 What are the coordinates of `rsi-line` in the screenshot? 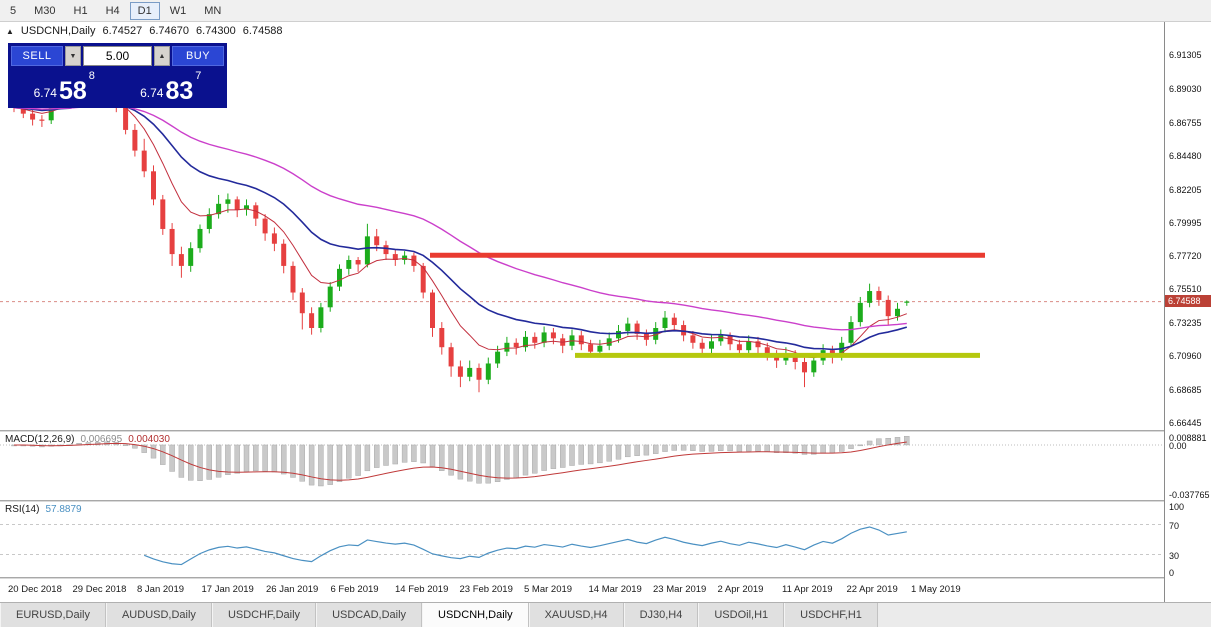 It's located at (525, 546).